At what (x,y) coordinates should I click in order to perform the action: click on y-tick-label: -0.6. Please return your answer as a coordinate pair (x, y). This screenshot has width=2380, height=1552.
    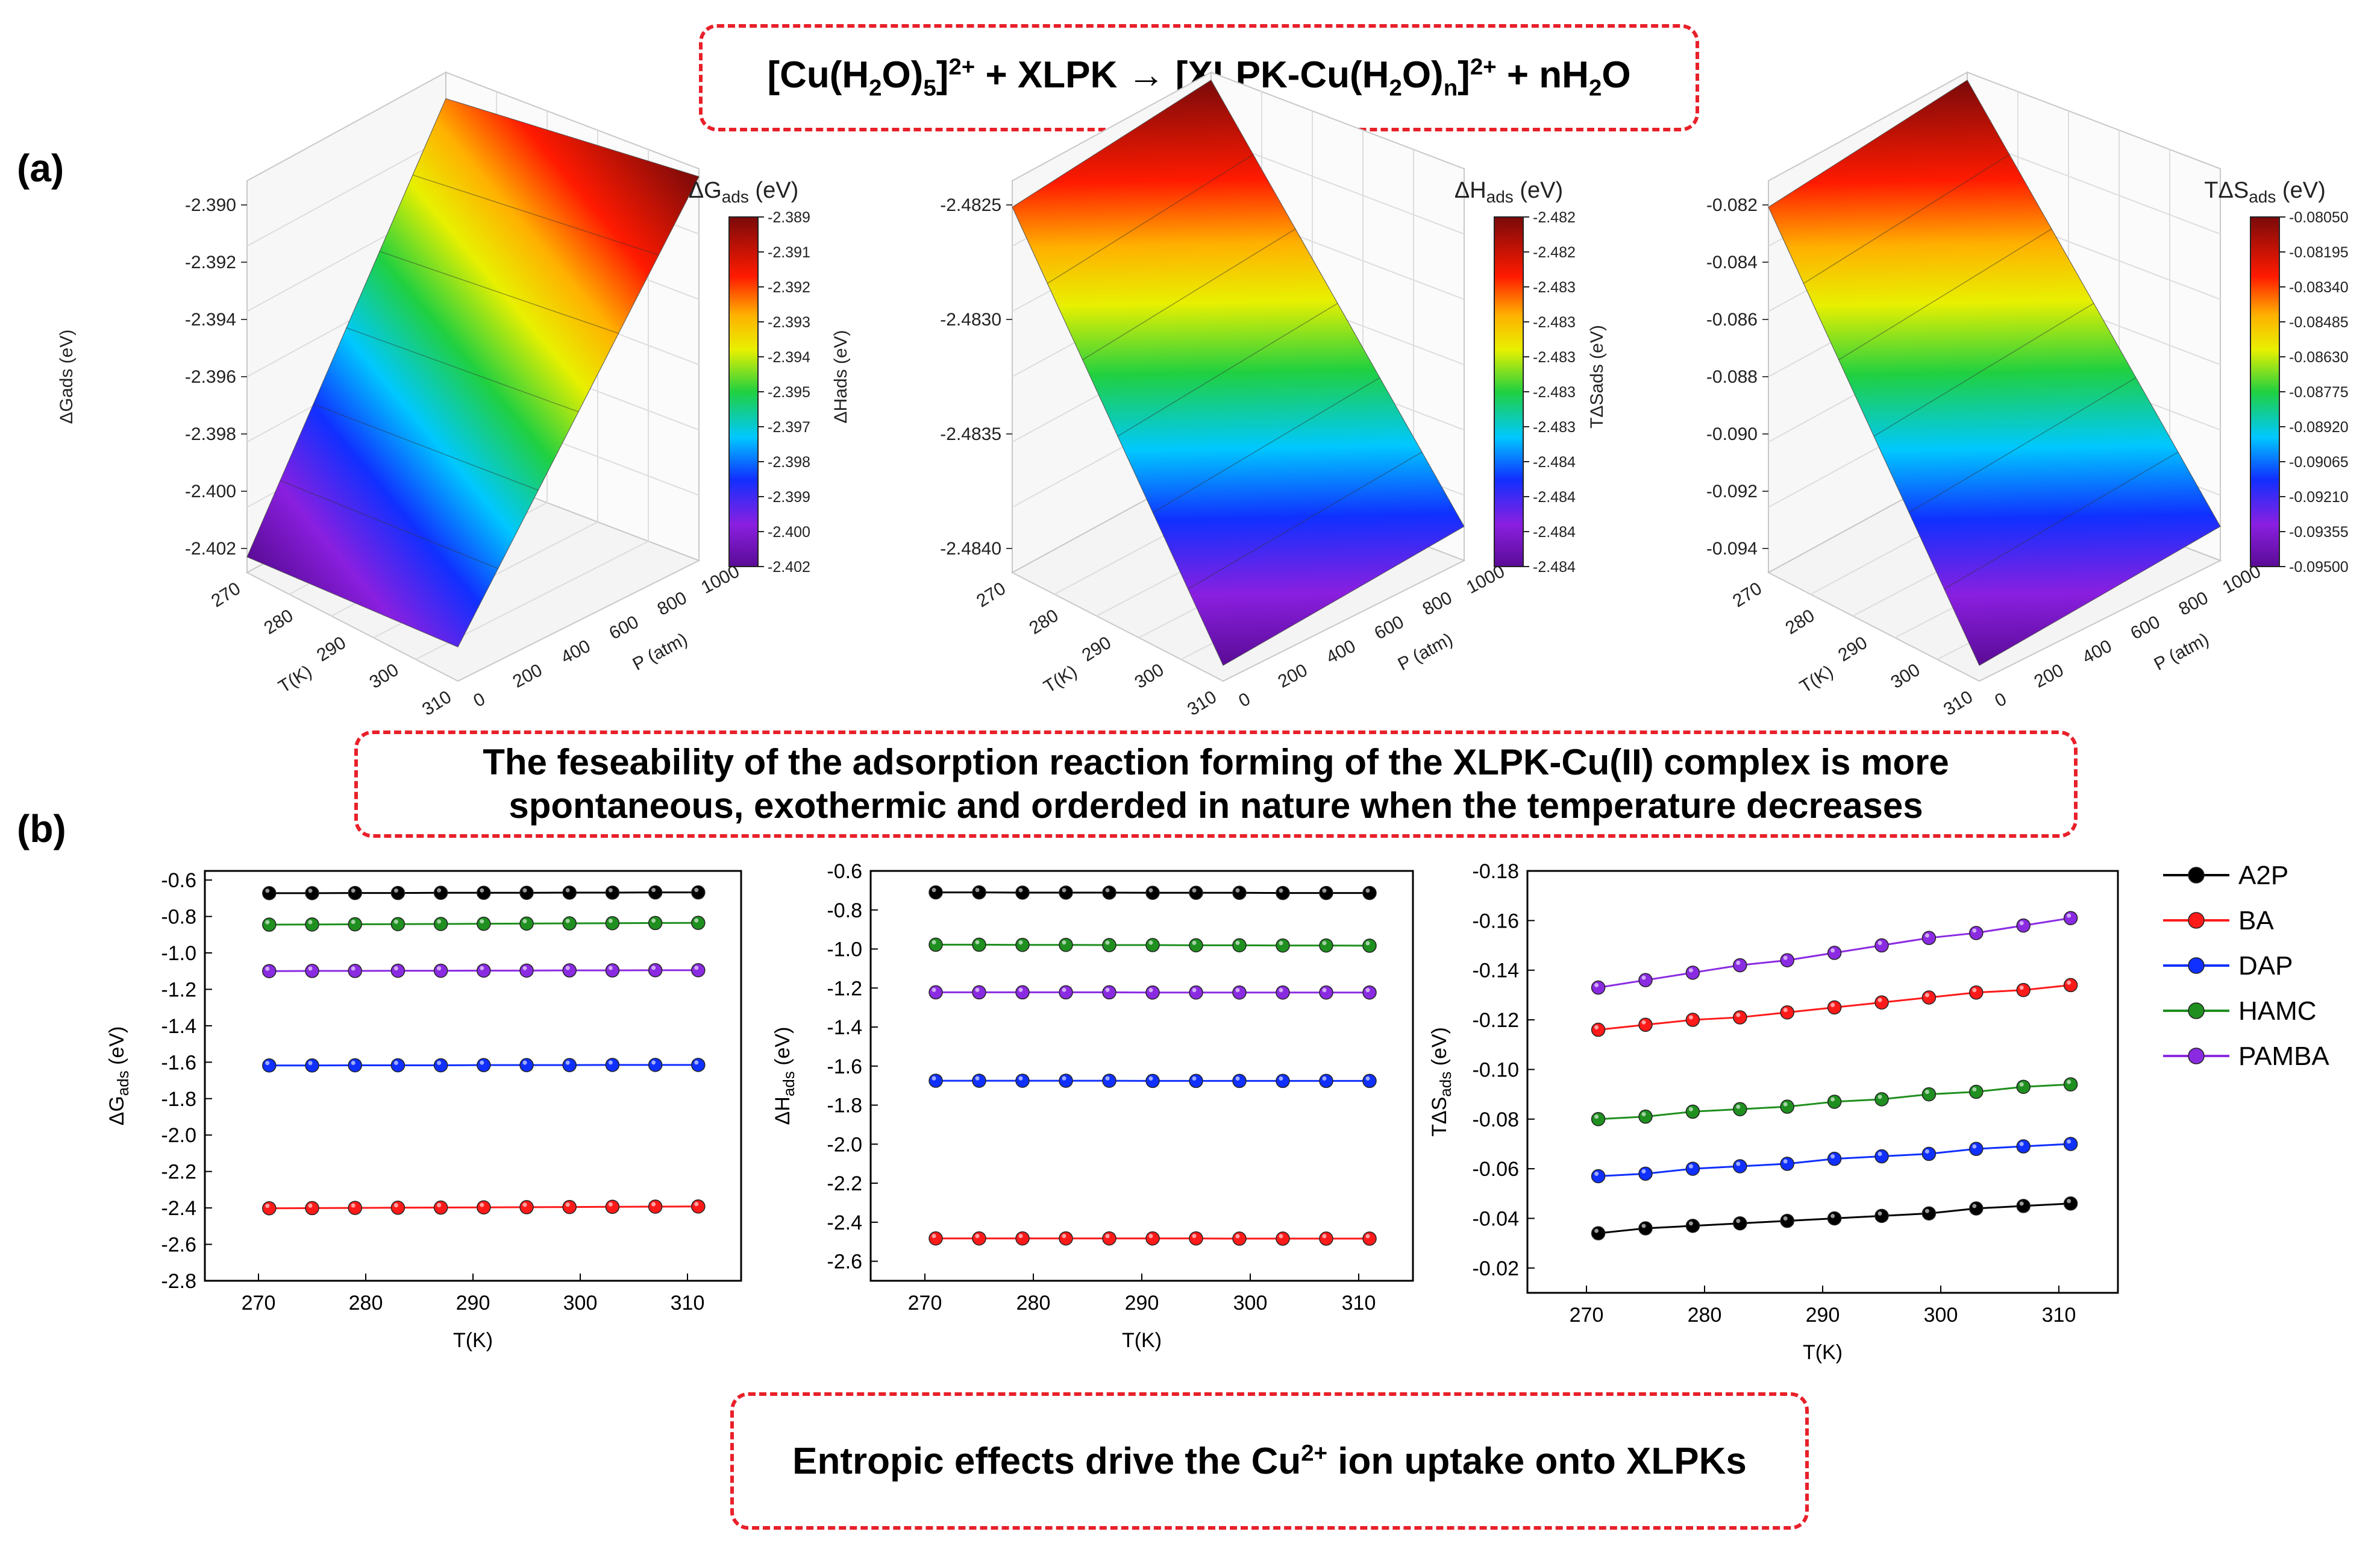
    Looking at the image, I should click on (178, 881).